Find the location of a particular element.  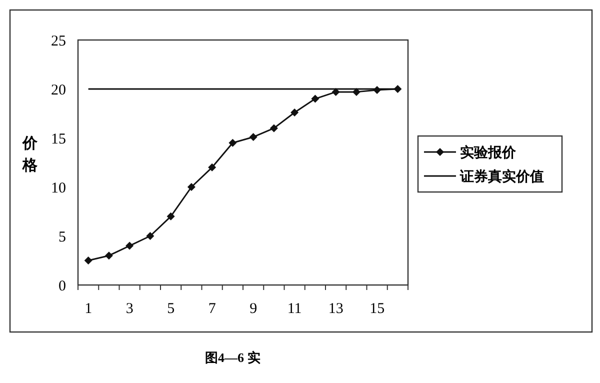

caption: 图4—6 实 is located at coordinates (232, 357).